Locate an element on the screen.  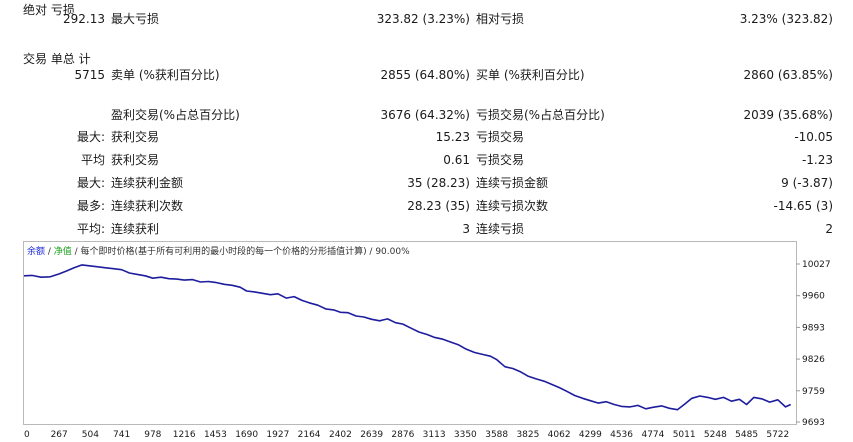
legend-equity: 净值 is located at coordinates (62, 252).